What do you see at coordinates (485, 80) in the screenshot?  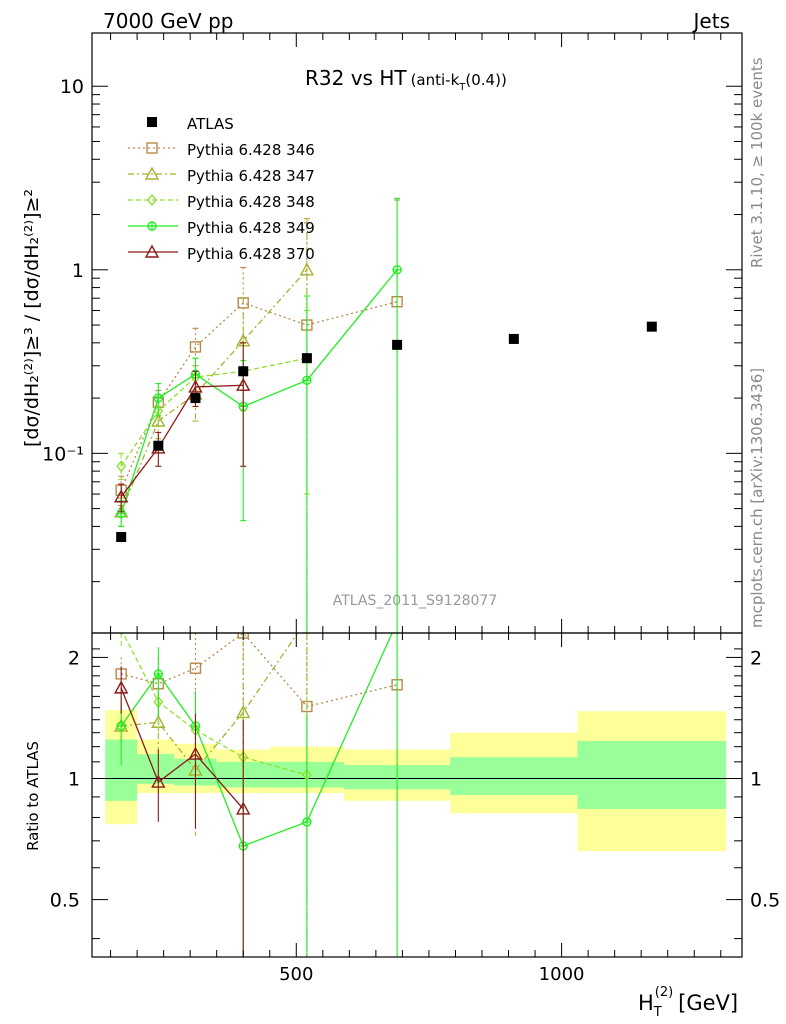 I see `chart-title-sub-end: (0.4))` at bounding box center [485, 80].